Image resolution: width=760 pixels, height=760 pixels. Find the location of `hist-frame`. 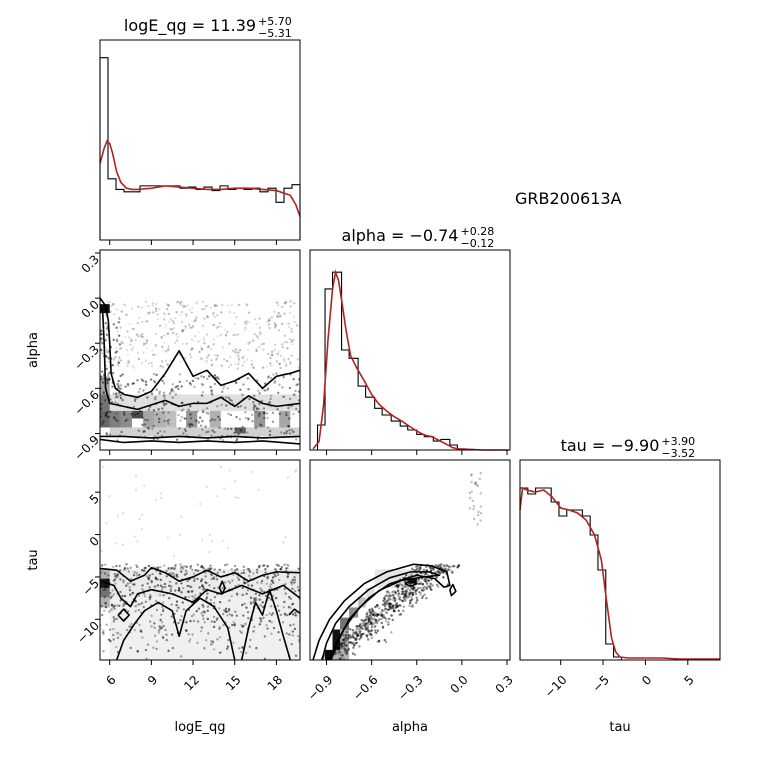

hist-frame is located at coordinates (620, 560).